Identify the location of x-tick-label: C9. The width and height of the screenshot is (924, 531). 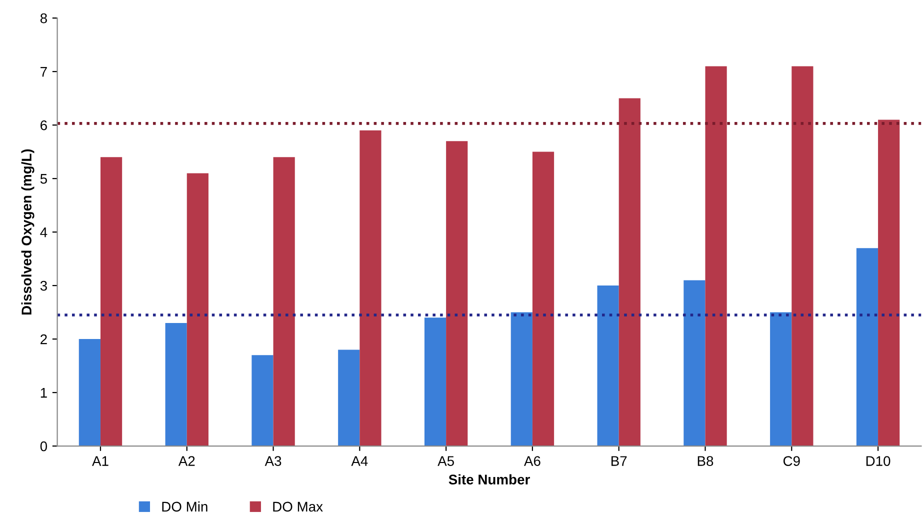
(791, 461).